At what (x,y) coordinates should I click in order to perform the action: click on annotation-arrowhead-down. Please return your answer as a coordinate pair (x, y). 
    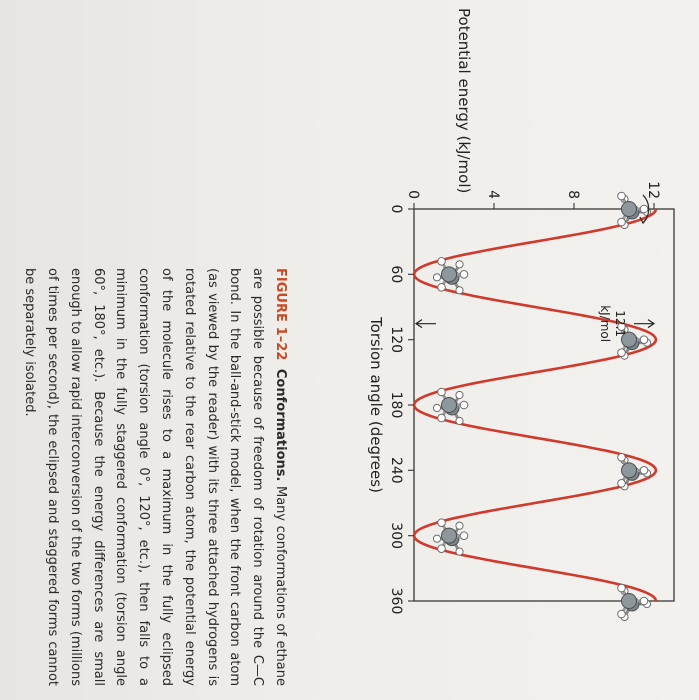
    Looking at the image, I should click on (418, 324).